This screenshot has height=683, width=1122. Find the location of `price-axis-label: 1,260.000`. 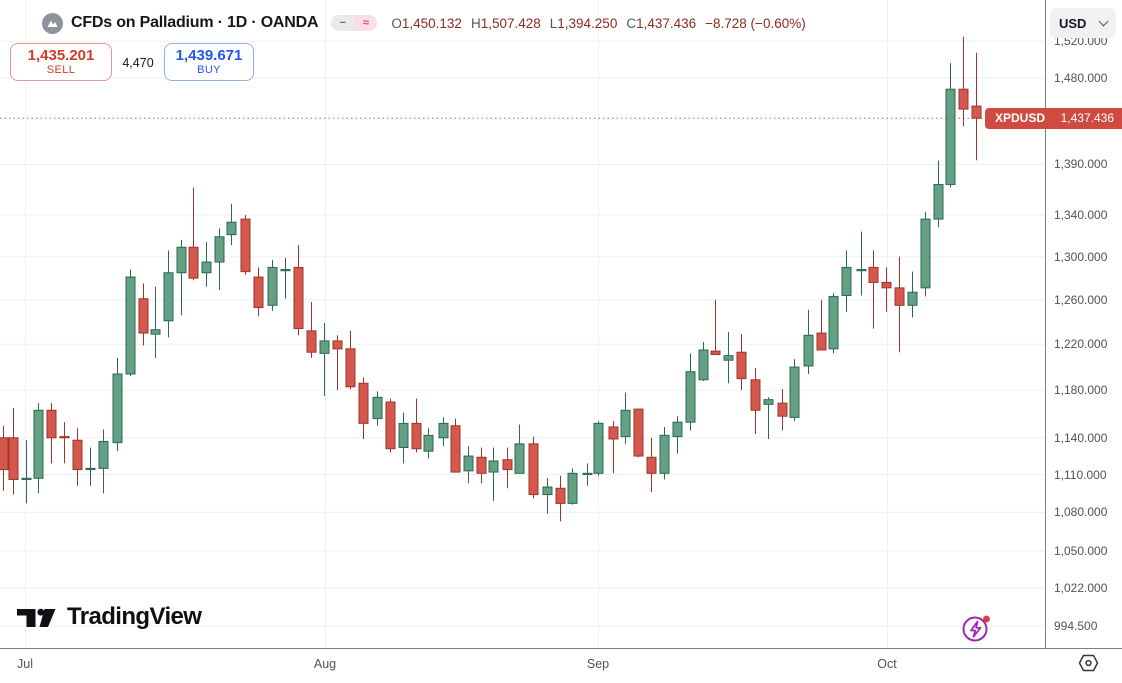

price-axis-label: 1,260.000 is located at coordinates (1081, 299).